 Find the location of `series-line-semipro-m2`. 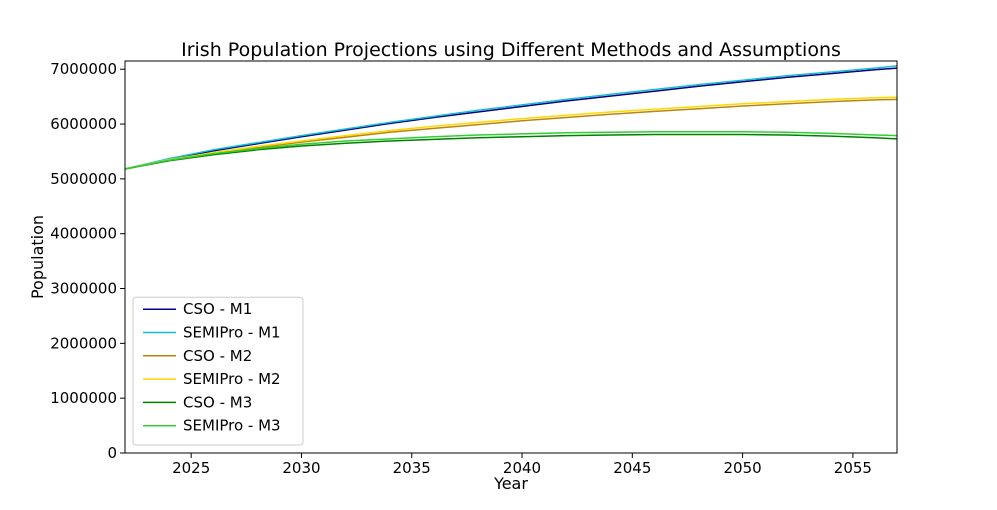

series-line-semipro-m2 is located at coordinates (511, 133).